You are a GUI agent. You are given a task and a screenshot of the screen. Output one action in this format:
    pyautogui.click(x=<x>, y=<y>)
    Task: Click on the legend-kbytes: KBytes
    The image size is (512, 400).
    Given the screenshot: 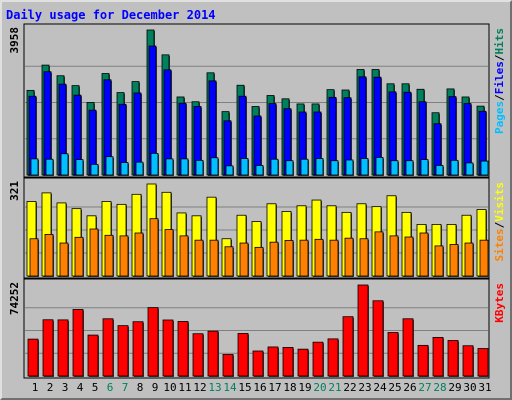 What is the action you would take?
    pyautogui.click(x=499, y=303)
    